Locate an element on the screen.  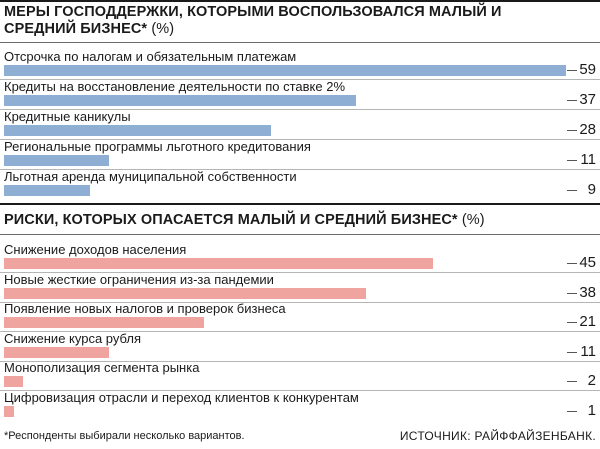
source-credit: ИСТОЧНИК: РАЙФФАЙЗЕНБАНК. is located at coordinates (497, 436).